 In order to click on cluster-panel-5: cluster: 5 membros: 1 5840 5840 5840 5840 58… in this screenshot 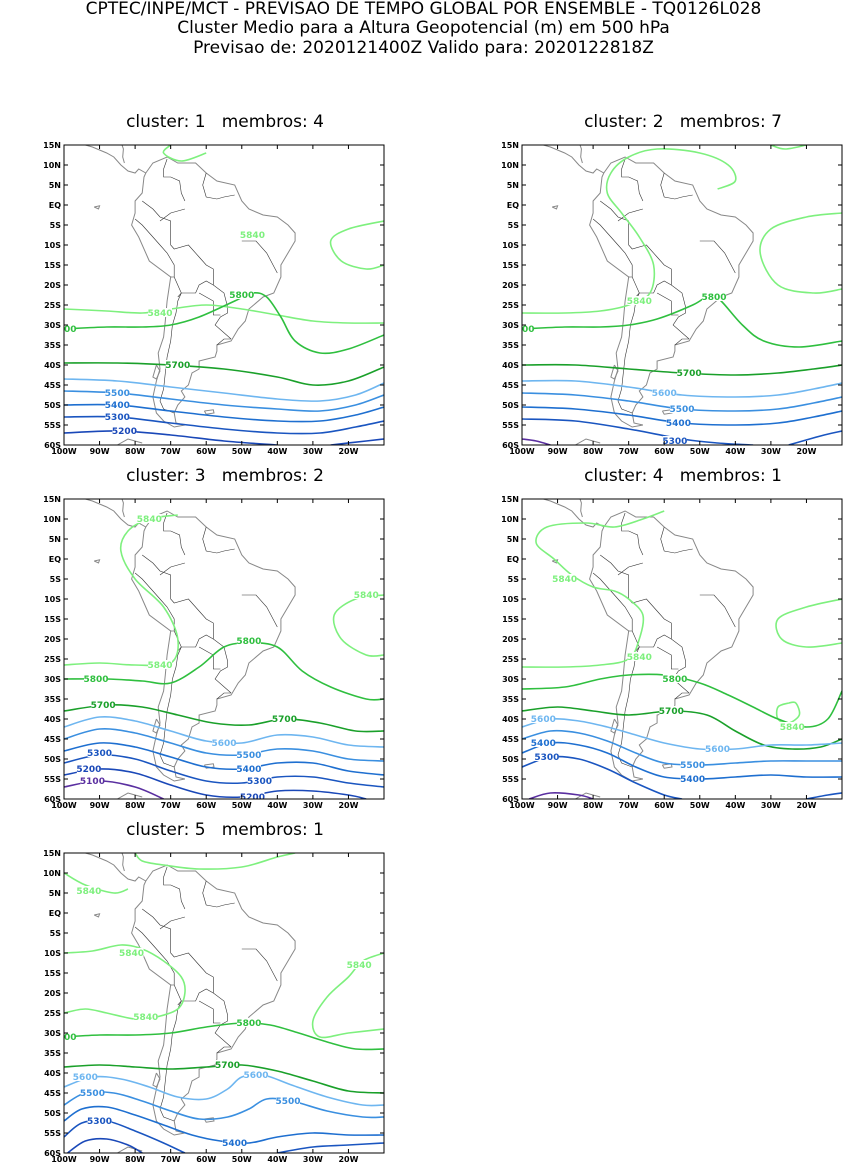, I will do `click(225, 992)`.